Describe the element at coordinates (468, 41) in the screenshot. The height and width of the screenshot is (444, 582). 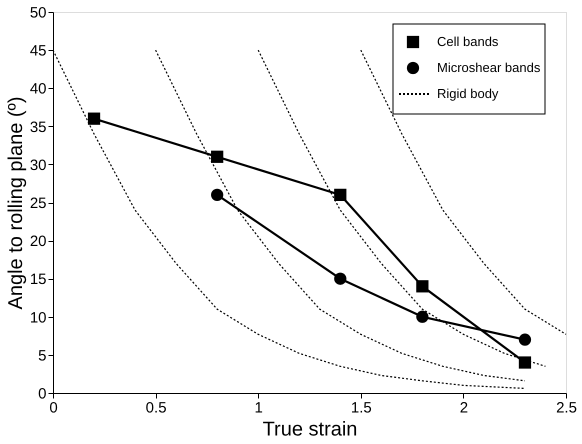
I see `legend-label: Cell bands` at that location.